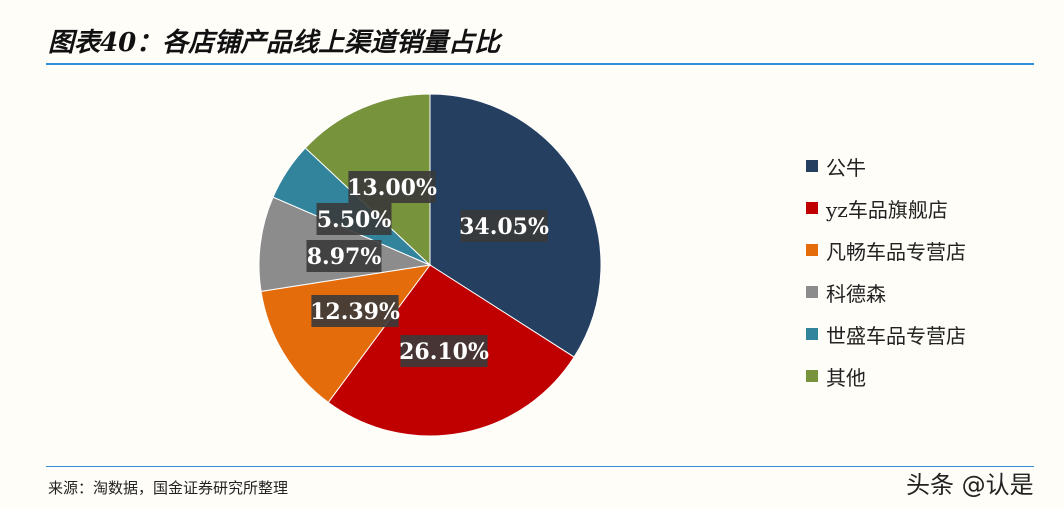 The height and width of the screenshot is (509, 1064). I want to click on legend-item-3: 凡畅车品专营店, so click(886, 250).